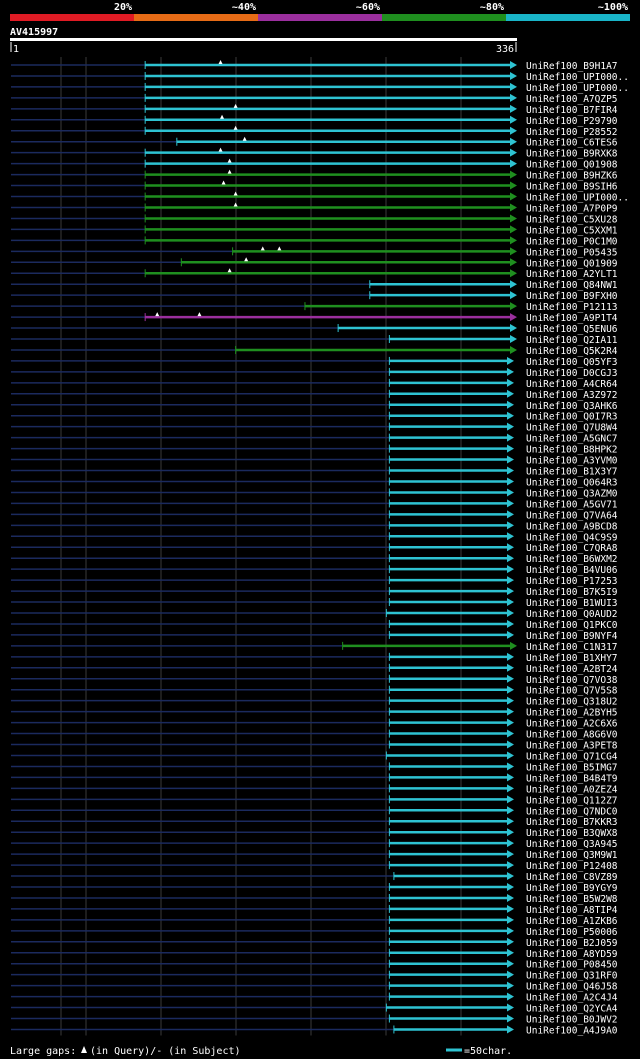 This screenshot has width=640, height=1059. I want to click on hit-label: UniRef100_B7K5I9, so click(572, 592).